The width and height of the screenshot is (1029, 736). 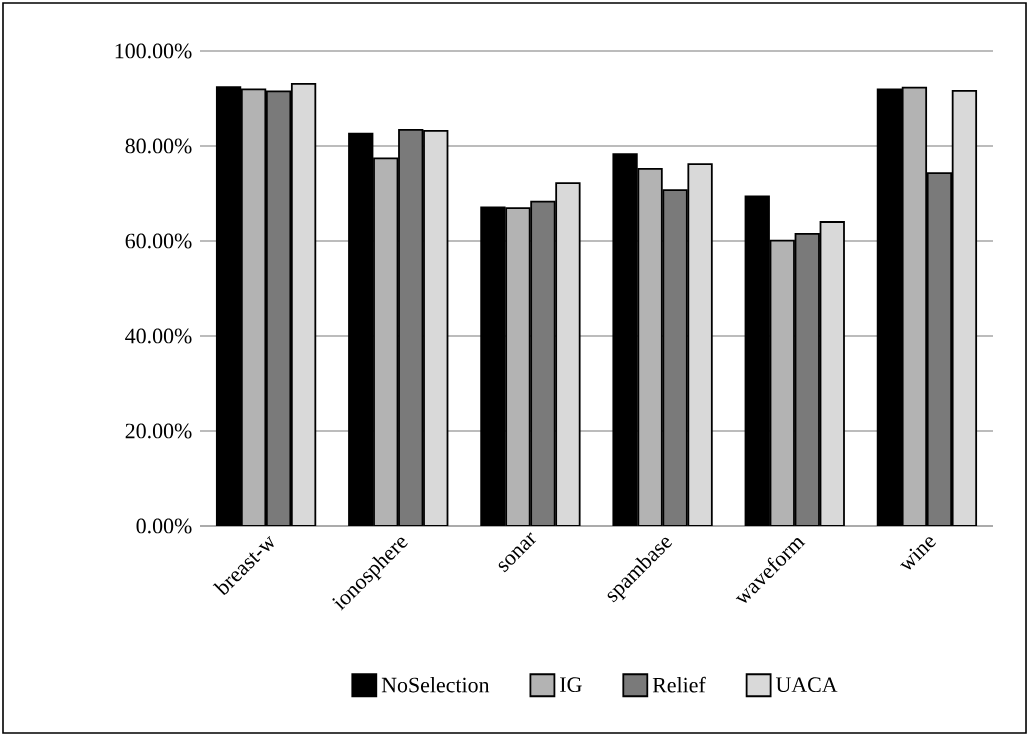 I want to click on y-tick-label: 0.00%, so click(x=164, y=526).